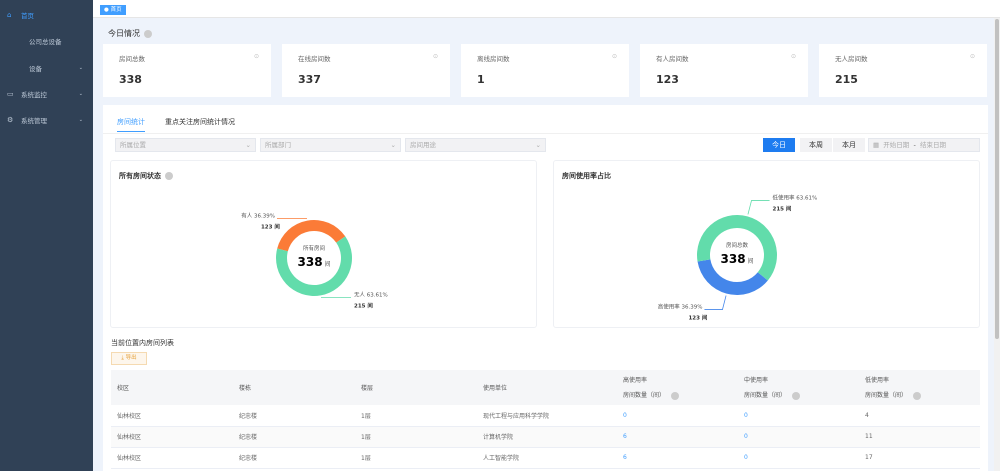 The height and width of the screenshot is (471, 1000). Describe the element at coordinates (846, 79) in the screenshot. I see `stat-value: 215` at that location.